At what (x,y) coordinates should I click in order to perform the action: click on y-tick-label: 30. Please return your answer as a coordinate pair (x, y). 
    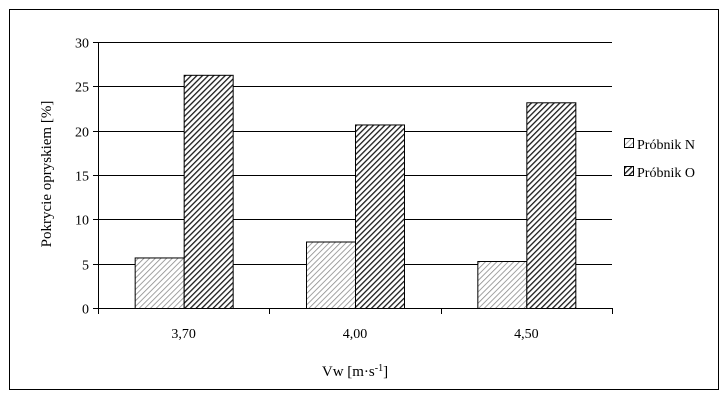
    Looking at the image, I should click on (82, 44).